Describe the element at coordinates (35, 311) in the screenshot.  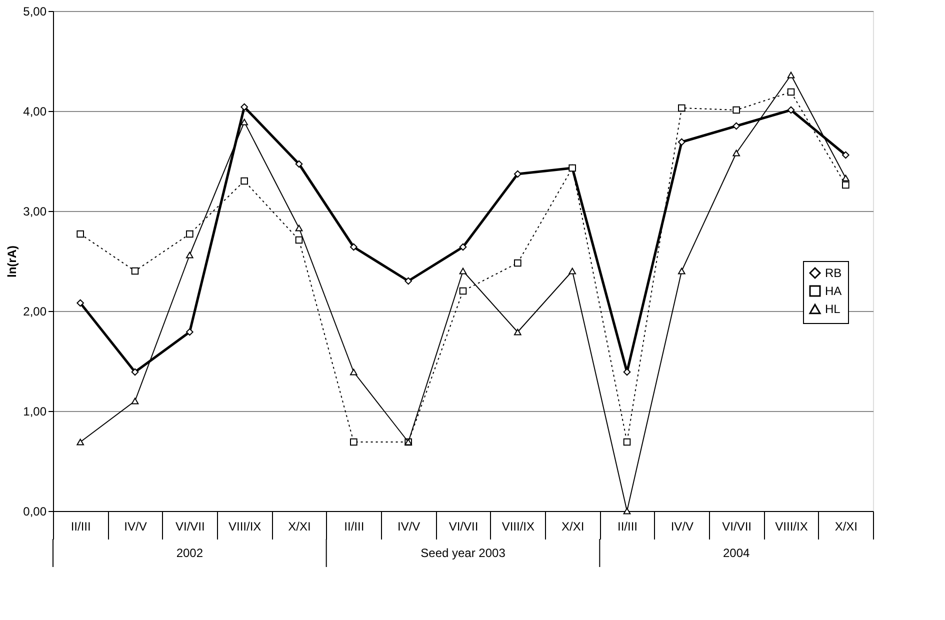
I see `y-tick-label: 2,00` at that location.